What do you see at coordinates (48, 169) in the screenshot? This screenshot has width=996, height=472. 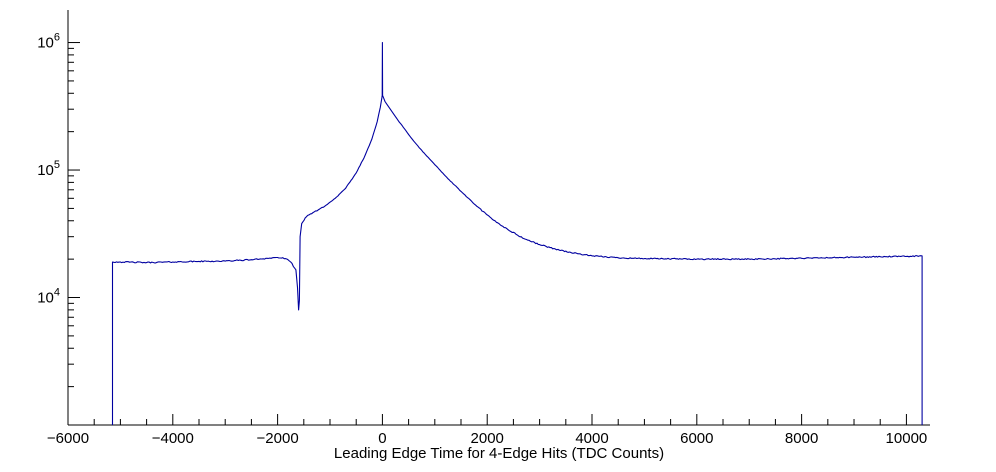 I see `y-tick-label: 10⁵` at bounding box center [48, 169].